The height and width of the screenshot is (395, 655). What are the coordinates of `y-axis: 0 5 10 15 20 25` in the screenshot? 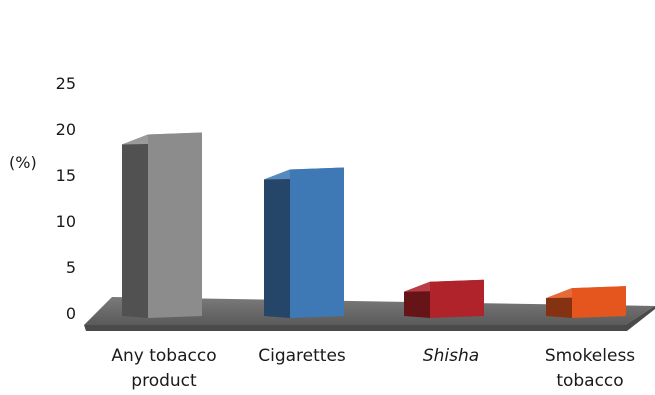 It's located at (66, 198).